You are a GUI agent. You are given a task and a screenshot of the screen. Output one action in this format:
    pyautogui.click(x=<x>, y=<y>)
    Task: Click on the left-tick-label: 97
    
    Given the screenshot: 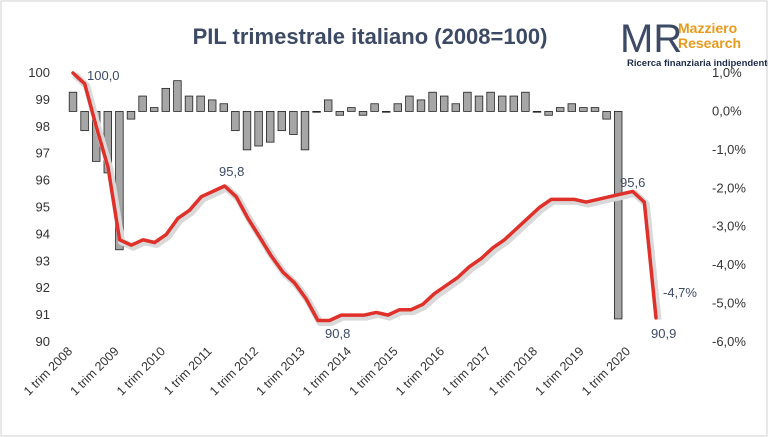 What is the action you would take?
    pyautogui.click(x=43, y=153)
    